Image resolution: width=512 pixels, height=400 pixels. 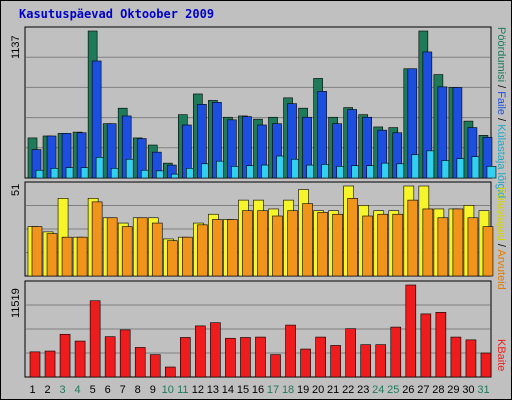 I want to click on x-tick-label-day-15: 15, so click(x=243, y=390).